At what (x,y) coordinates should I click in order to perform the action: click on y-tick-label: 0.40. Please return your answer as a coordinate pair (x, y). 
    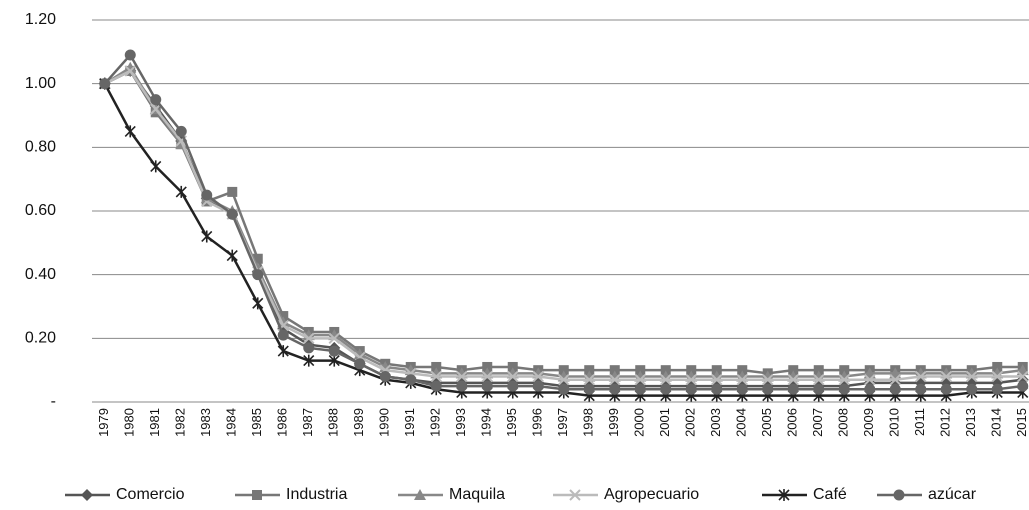
    Looking at the image, I should click on (40, 274).